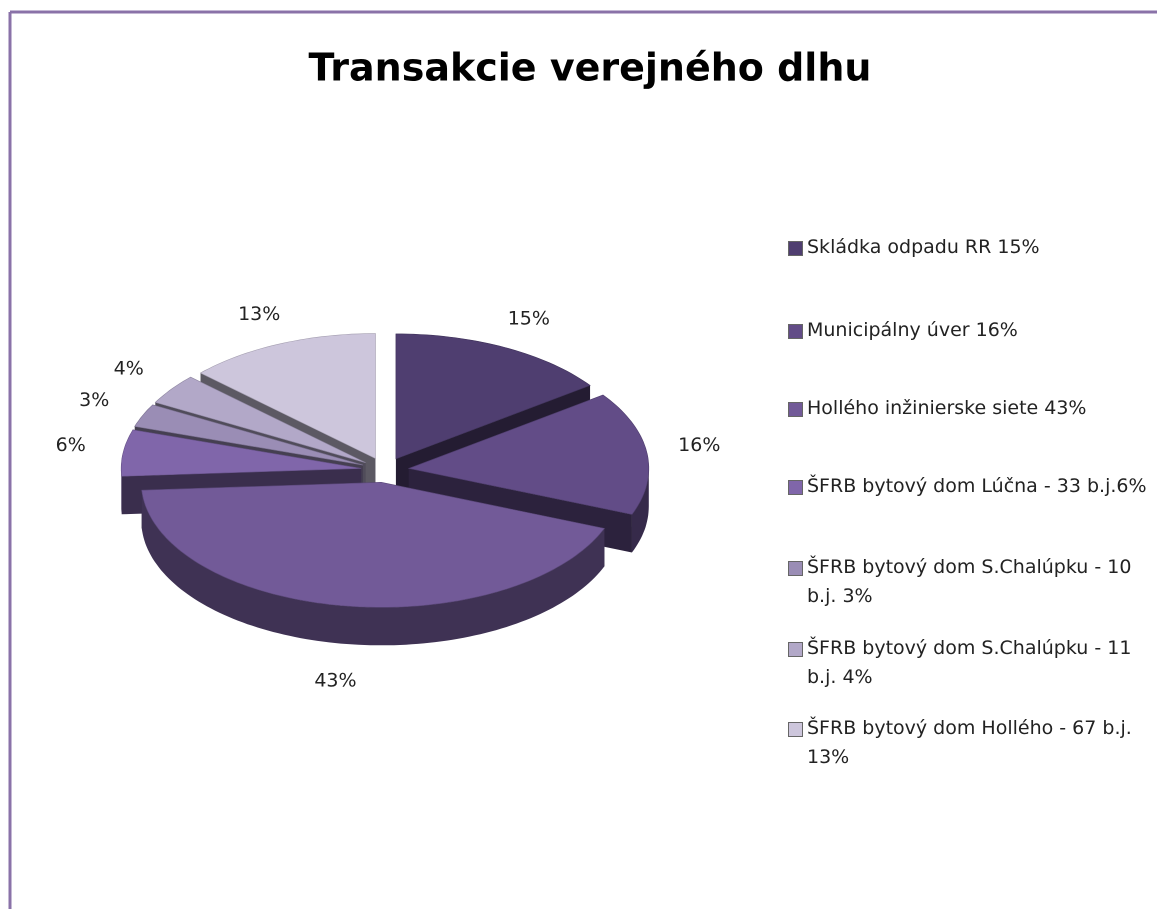 This screenshot has height=909, width=1157. I want to click on data-label: 15%, so click(529, 318).